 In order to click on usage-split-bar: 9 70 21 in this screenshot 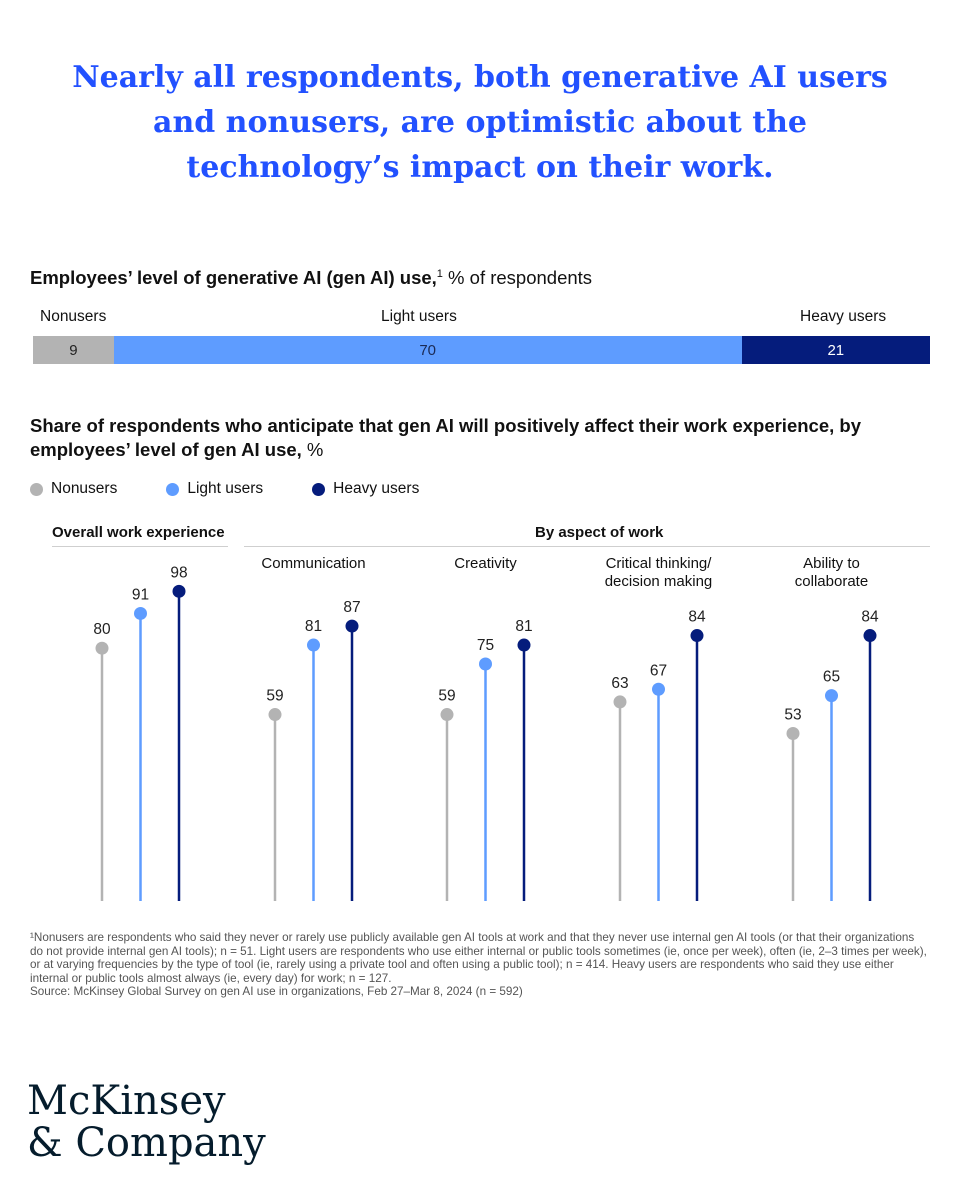, I will do `click(481, 350)`.